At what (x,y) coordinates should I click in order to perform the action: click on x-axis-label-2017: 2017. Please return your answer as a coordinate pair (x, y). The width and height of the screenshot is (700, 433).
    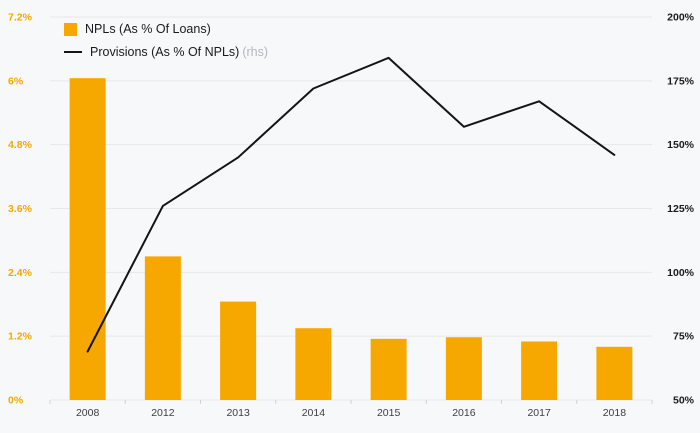
    Looking at the image, I should click on (539, 413).